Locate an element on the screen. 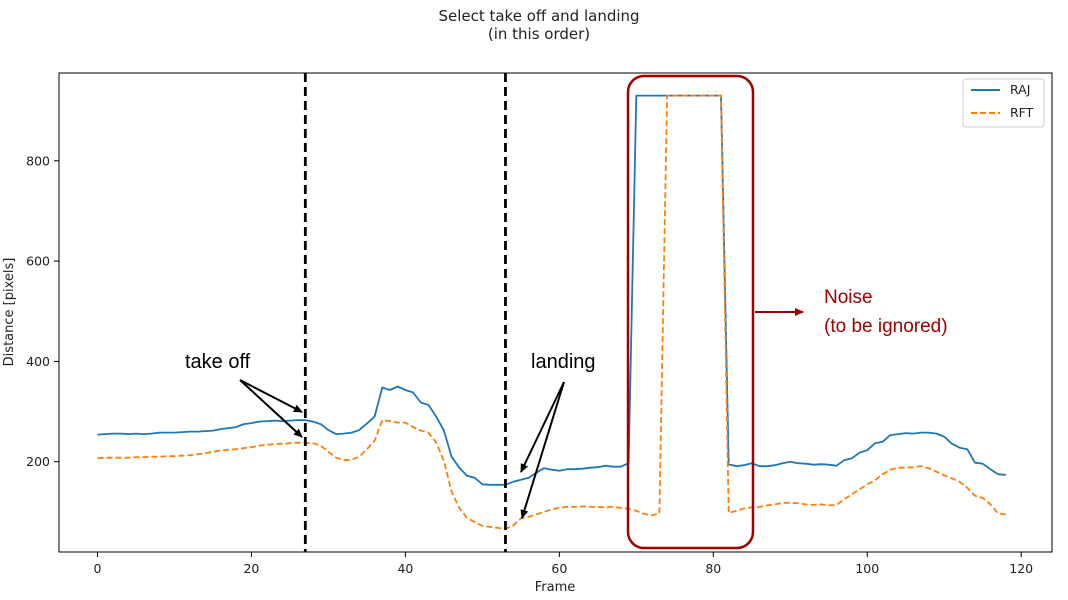 This screenshot has width=1068, height=600. landing-arrow-lower is located at coordinates (542, 450).